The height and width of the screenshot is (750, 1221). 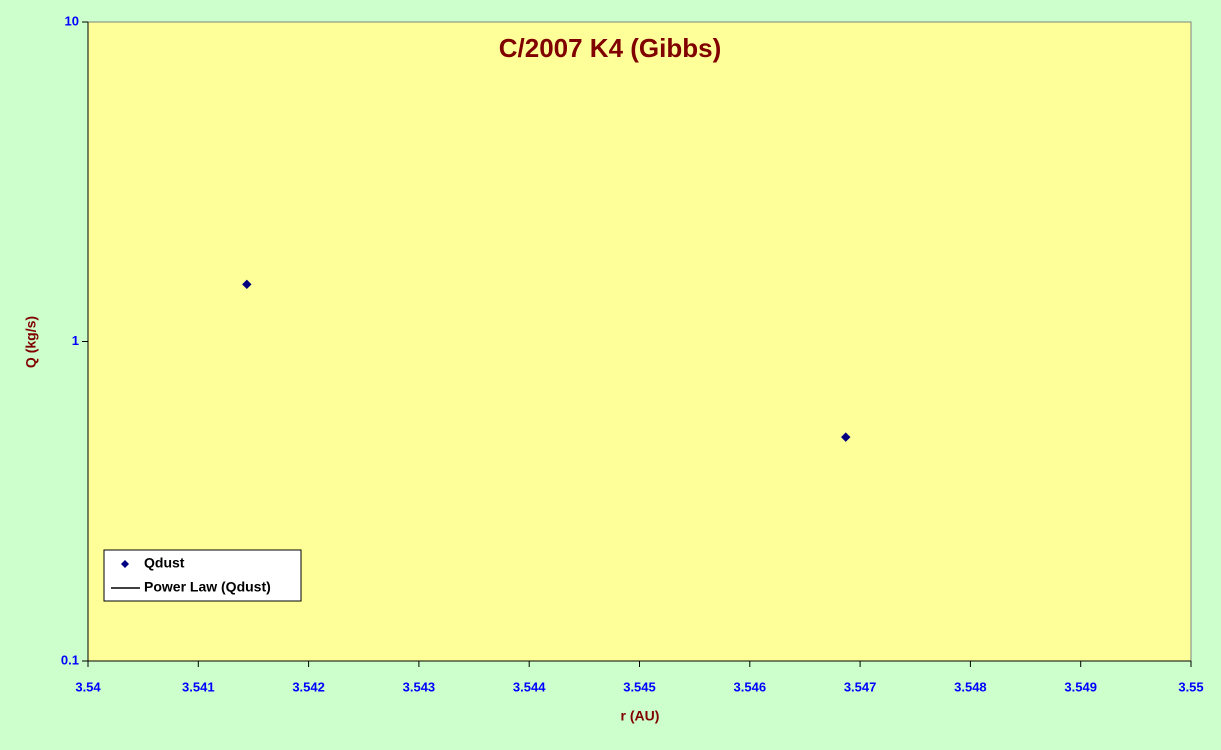 I want to click on x-tick-label: 3.549, so click(x=1080, y=686).